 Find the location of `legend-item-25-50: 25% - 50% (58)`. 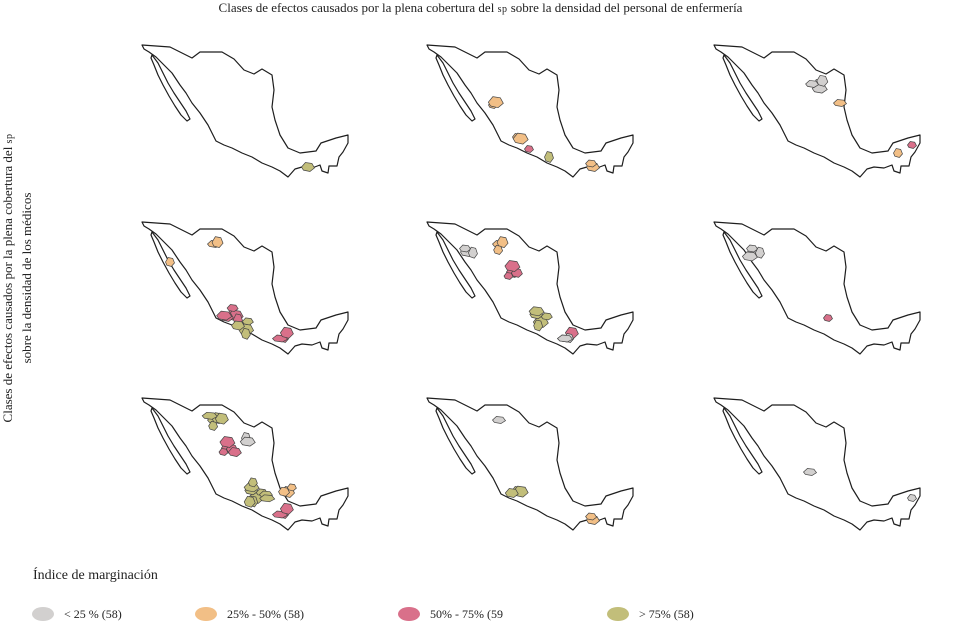

legend-item-25-50: 25% - 50% (58) is located at coordinates (249, 614).